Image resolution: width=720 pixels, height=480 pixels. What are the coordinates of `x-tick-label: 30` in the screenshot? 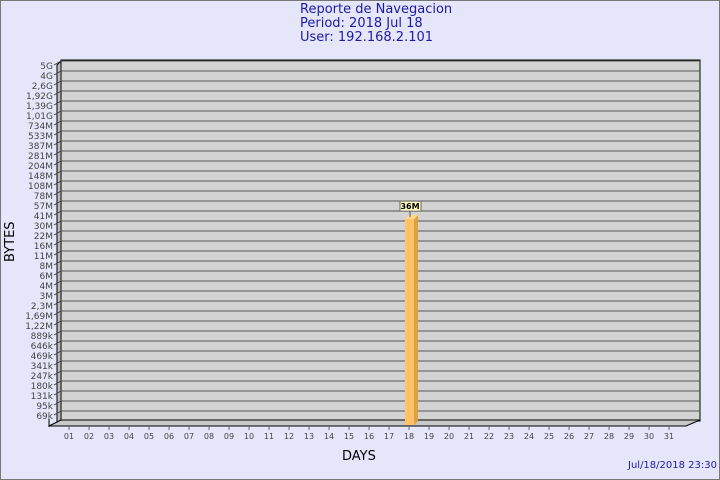 It's located at (649, 436).